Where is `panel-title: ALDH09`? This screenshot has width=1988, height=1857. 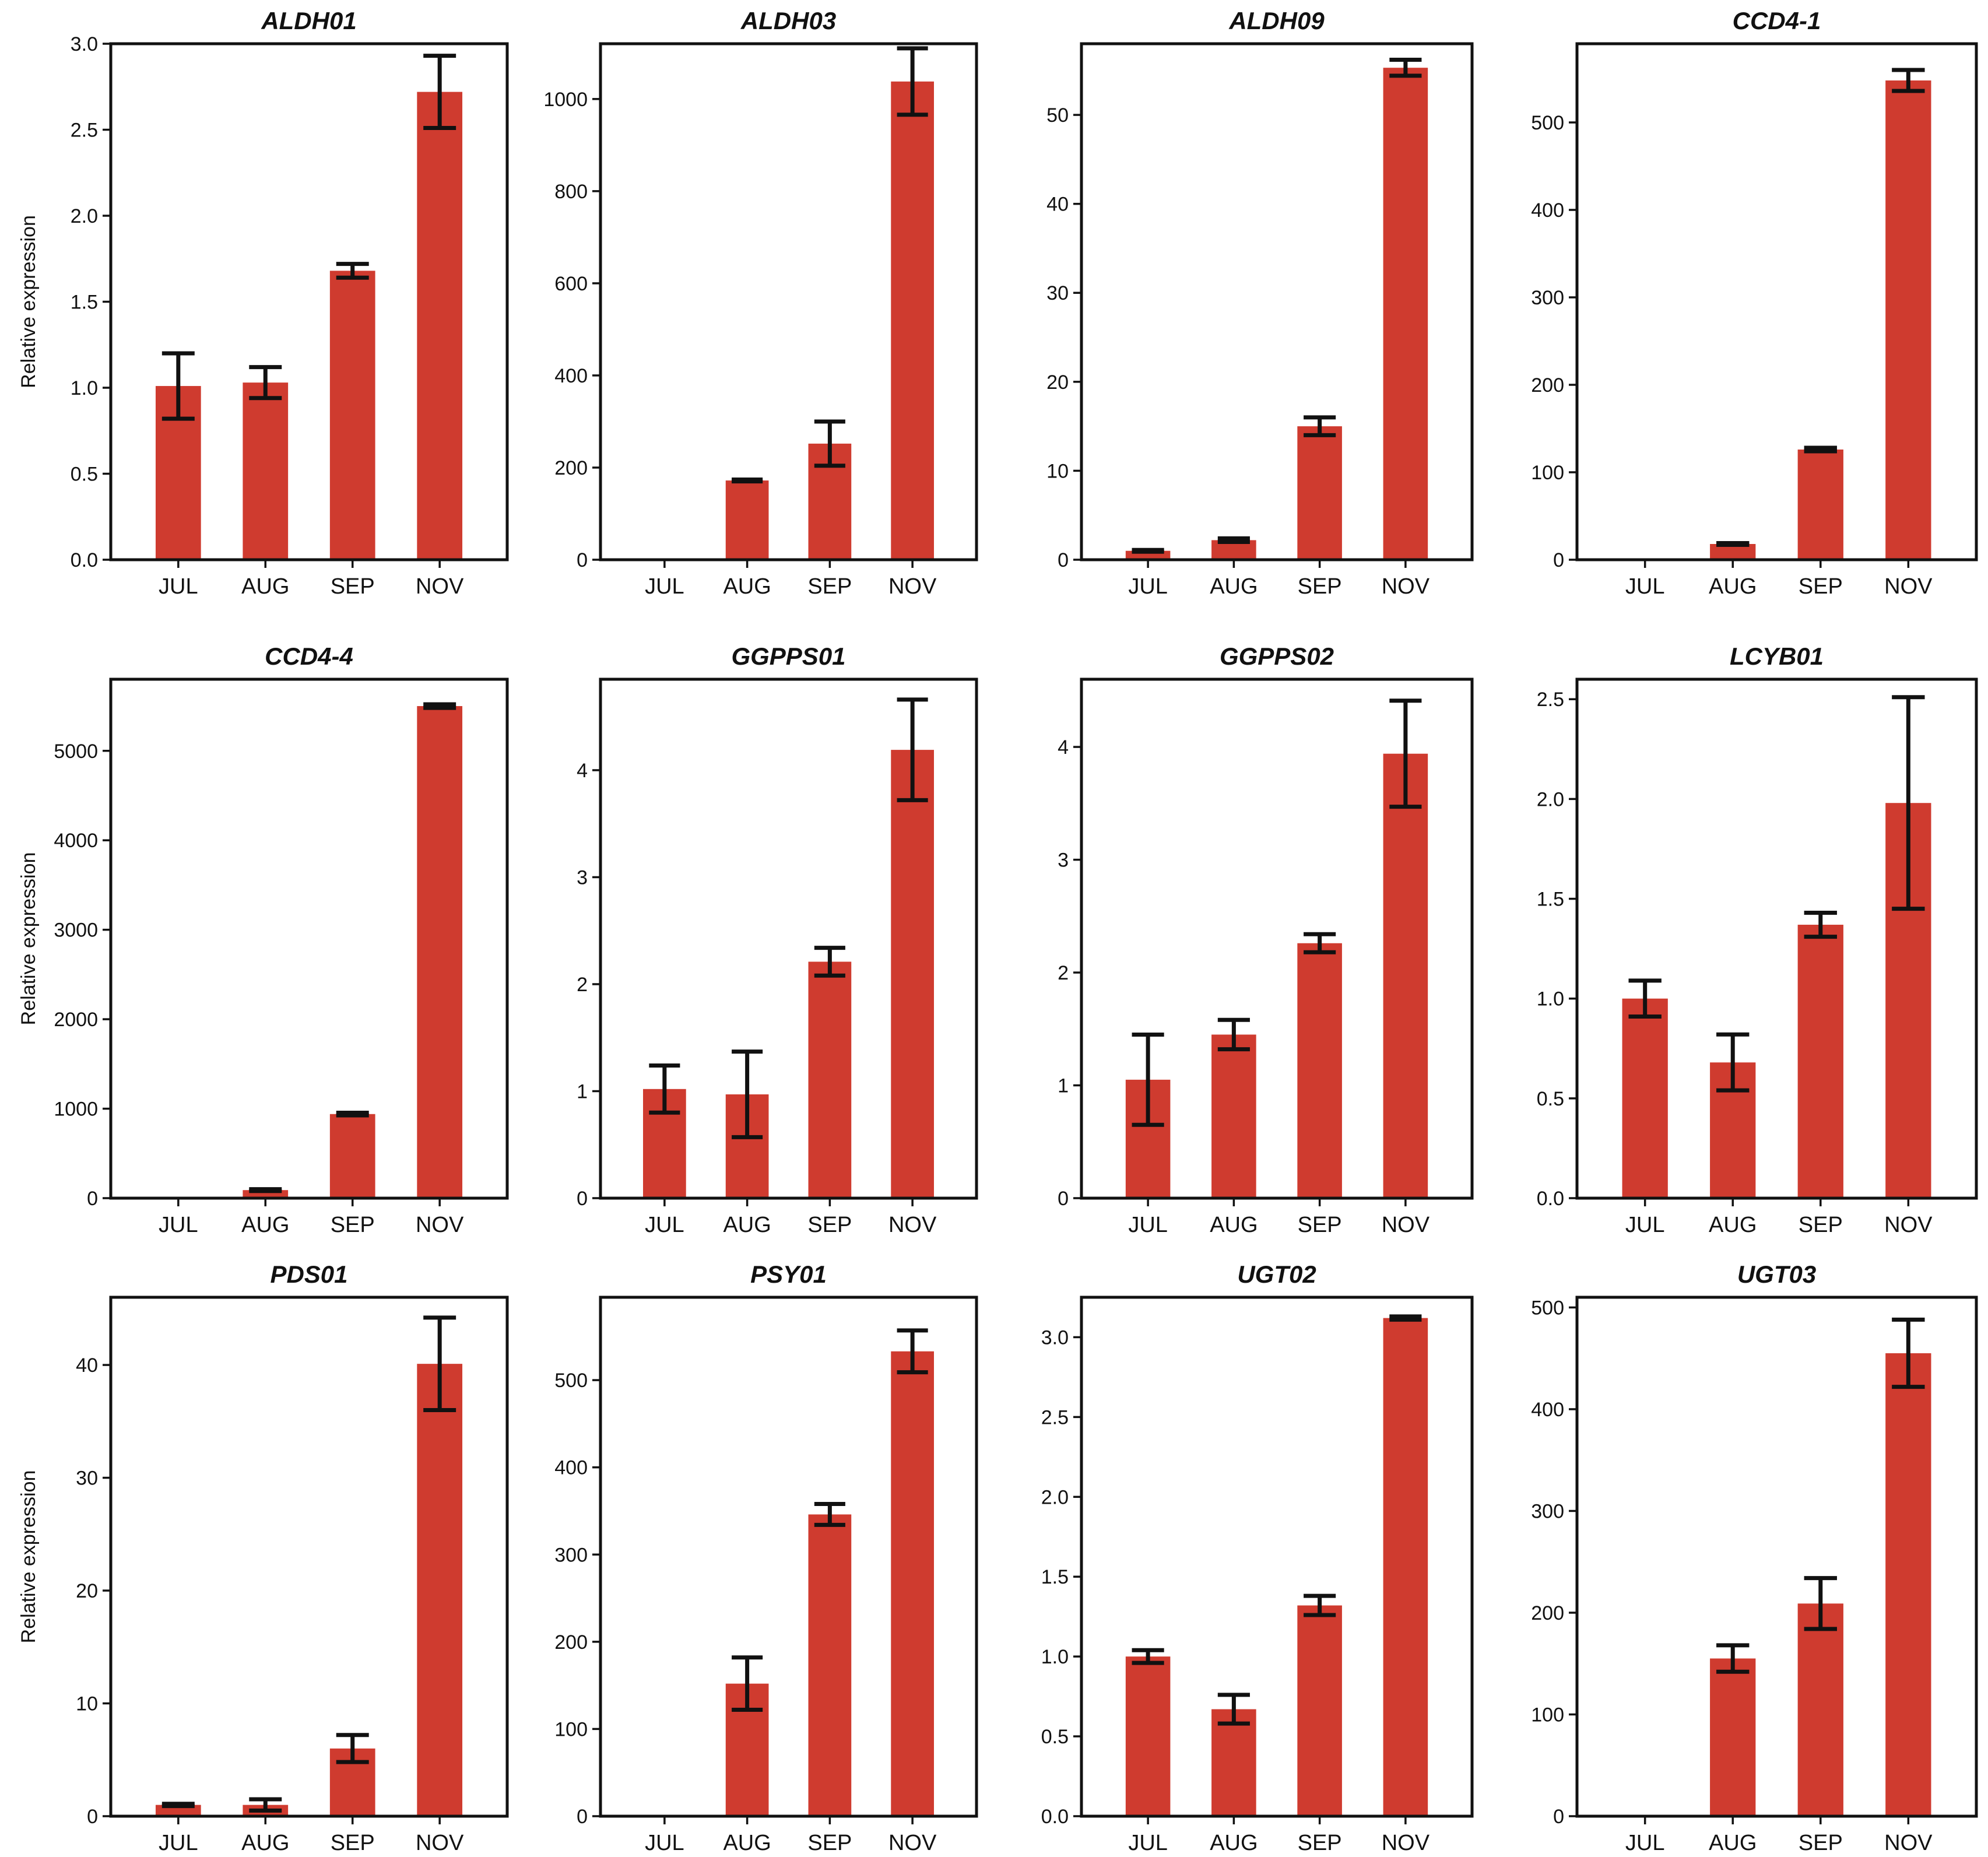 panel-title: ALDH09 is located at coordinates (1277, 21).